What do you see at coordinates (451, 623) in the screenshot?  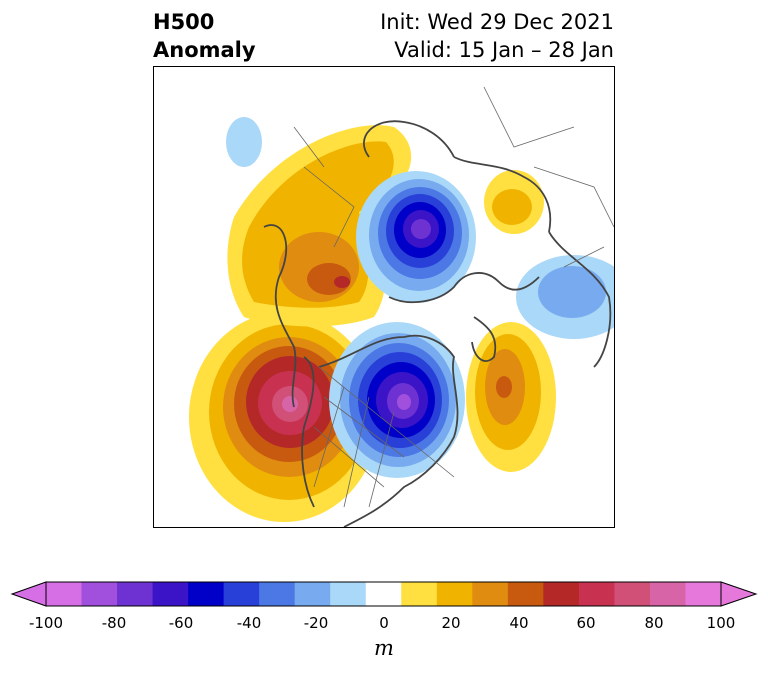 I see `tick-label: 20` at bounding box center [451, 623].